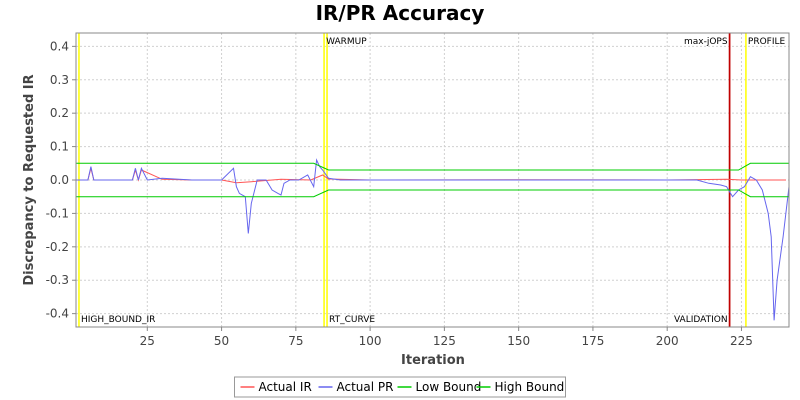 Image resolution: width=800 pixels, height=400 pixels. What do you see at coordinates (29, 179) in the screenshot?
I see `y-axis-label: Discrepancy to Requested IR` at bounding box center [29, 179].